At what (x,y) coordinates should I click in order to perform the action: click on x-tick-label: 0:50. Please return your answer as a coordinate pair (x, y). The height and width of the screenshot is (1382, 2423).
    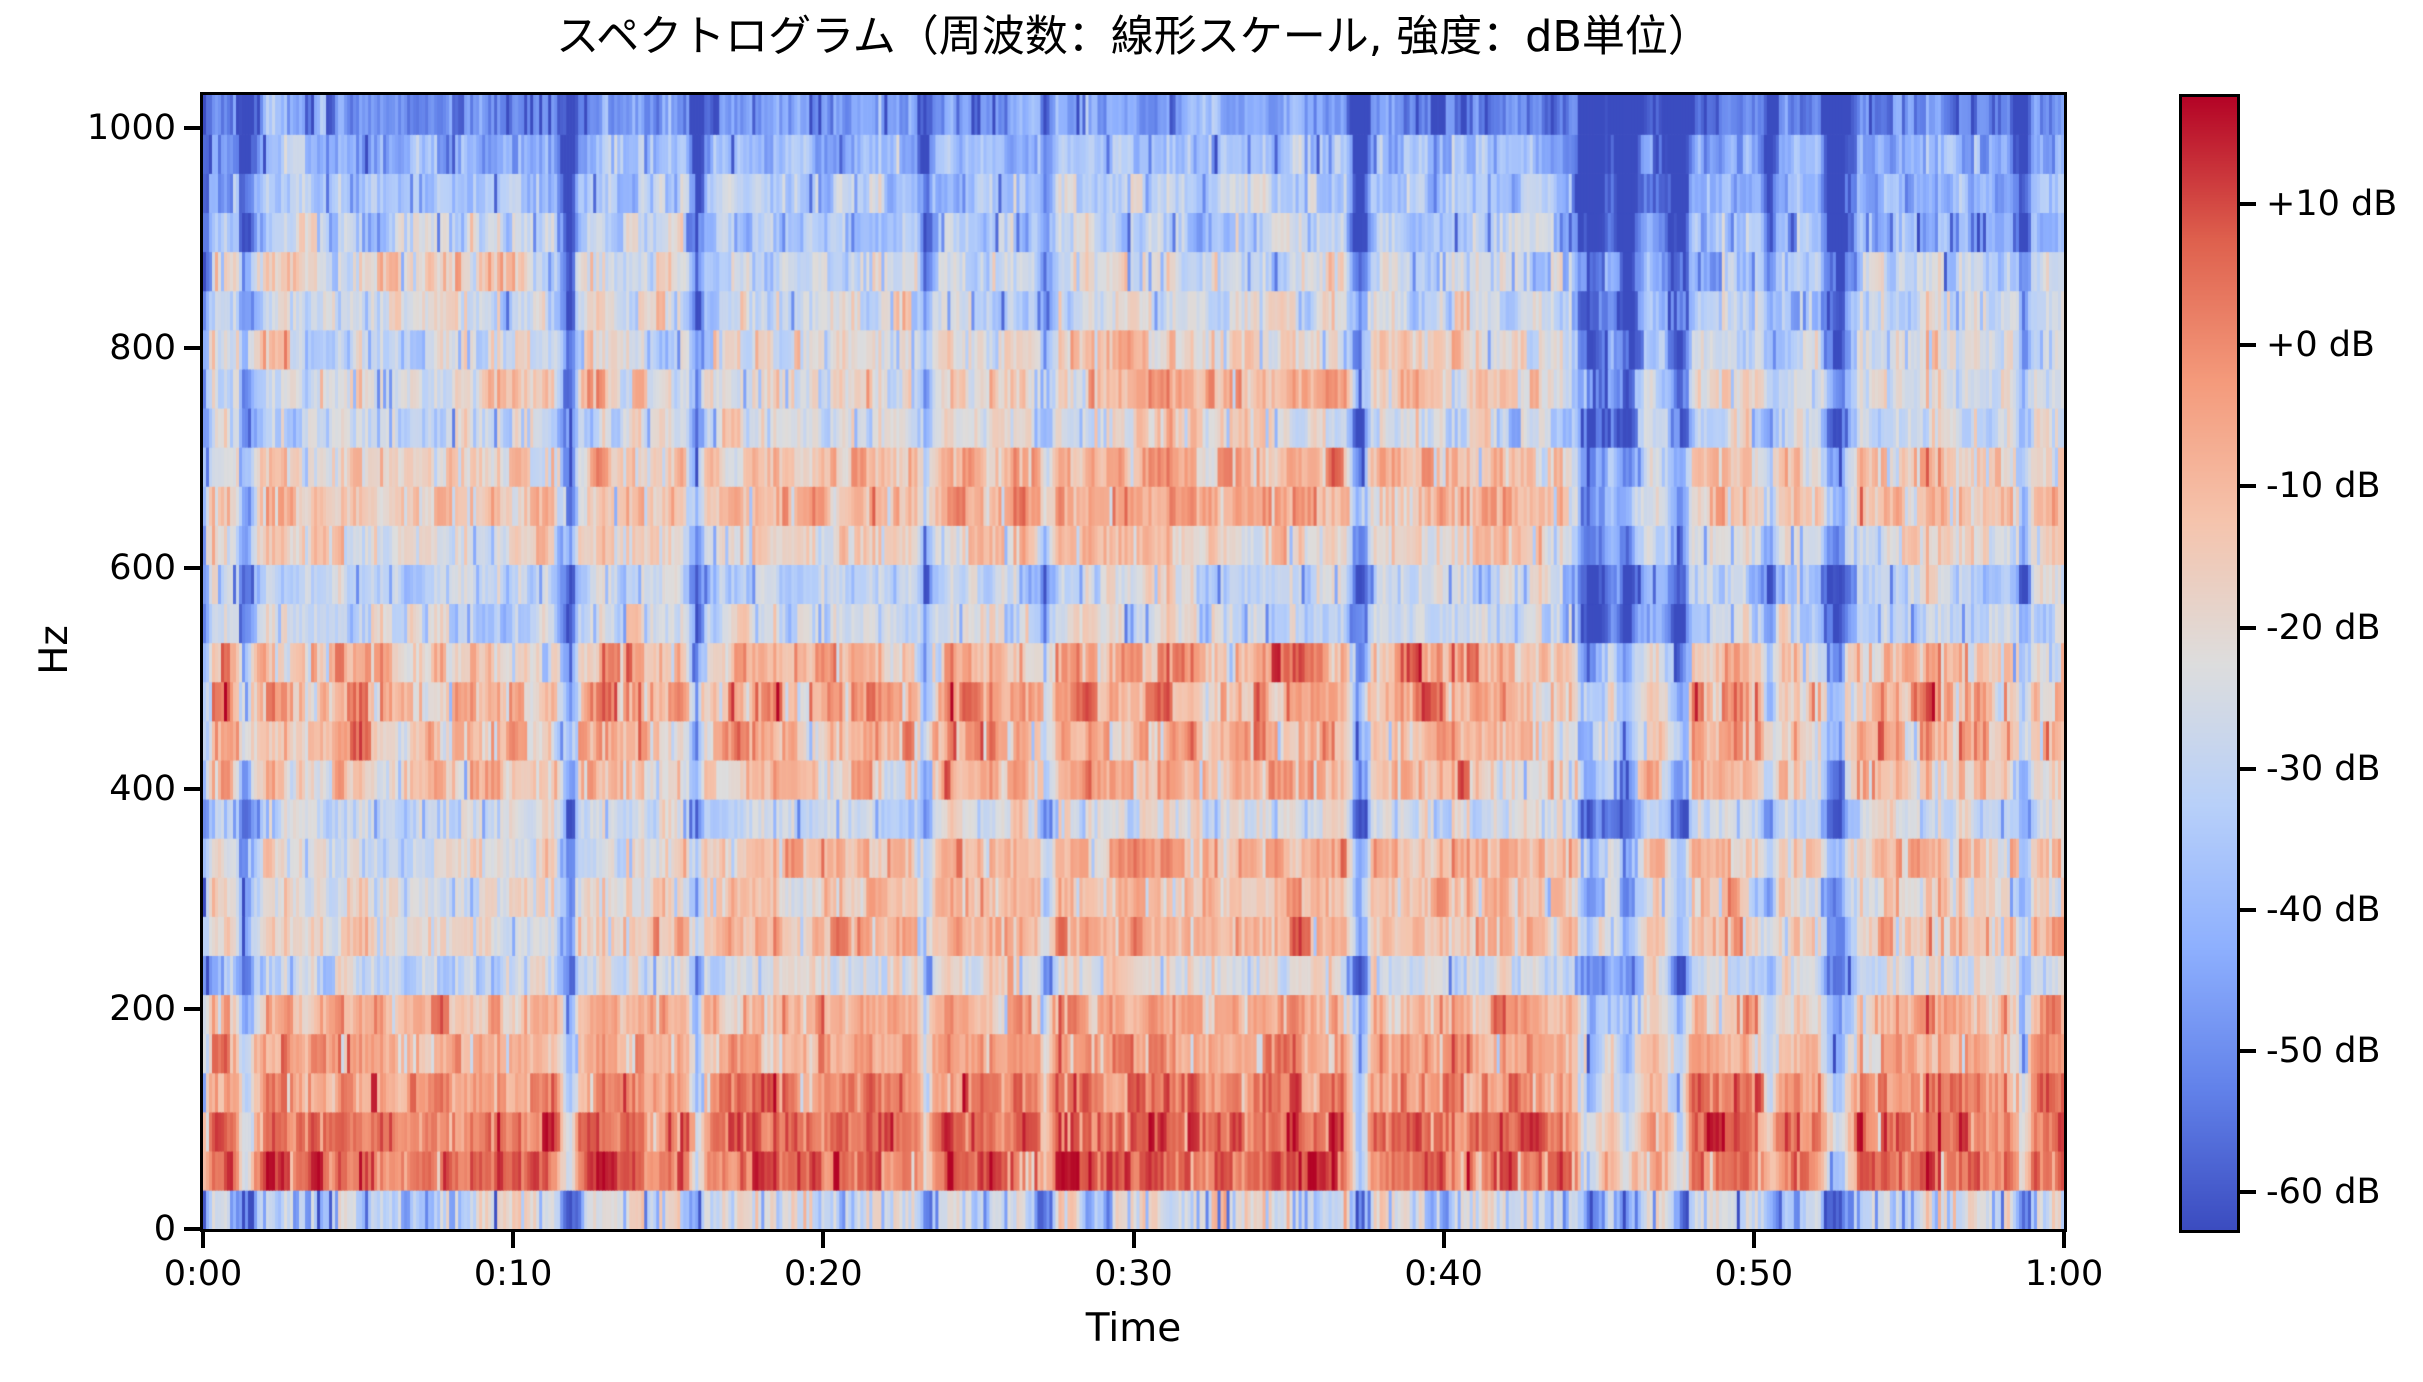
    Looking at the image, I should click on (1754, 1274).